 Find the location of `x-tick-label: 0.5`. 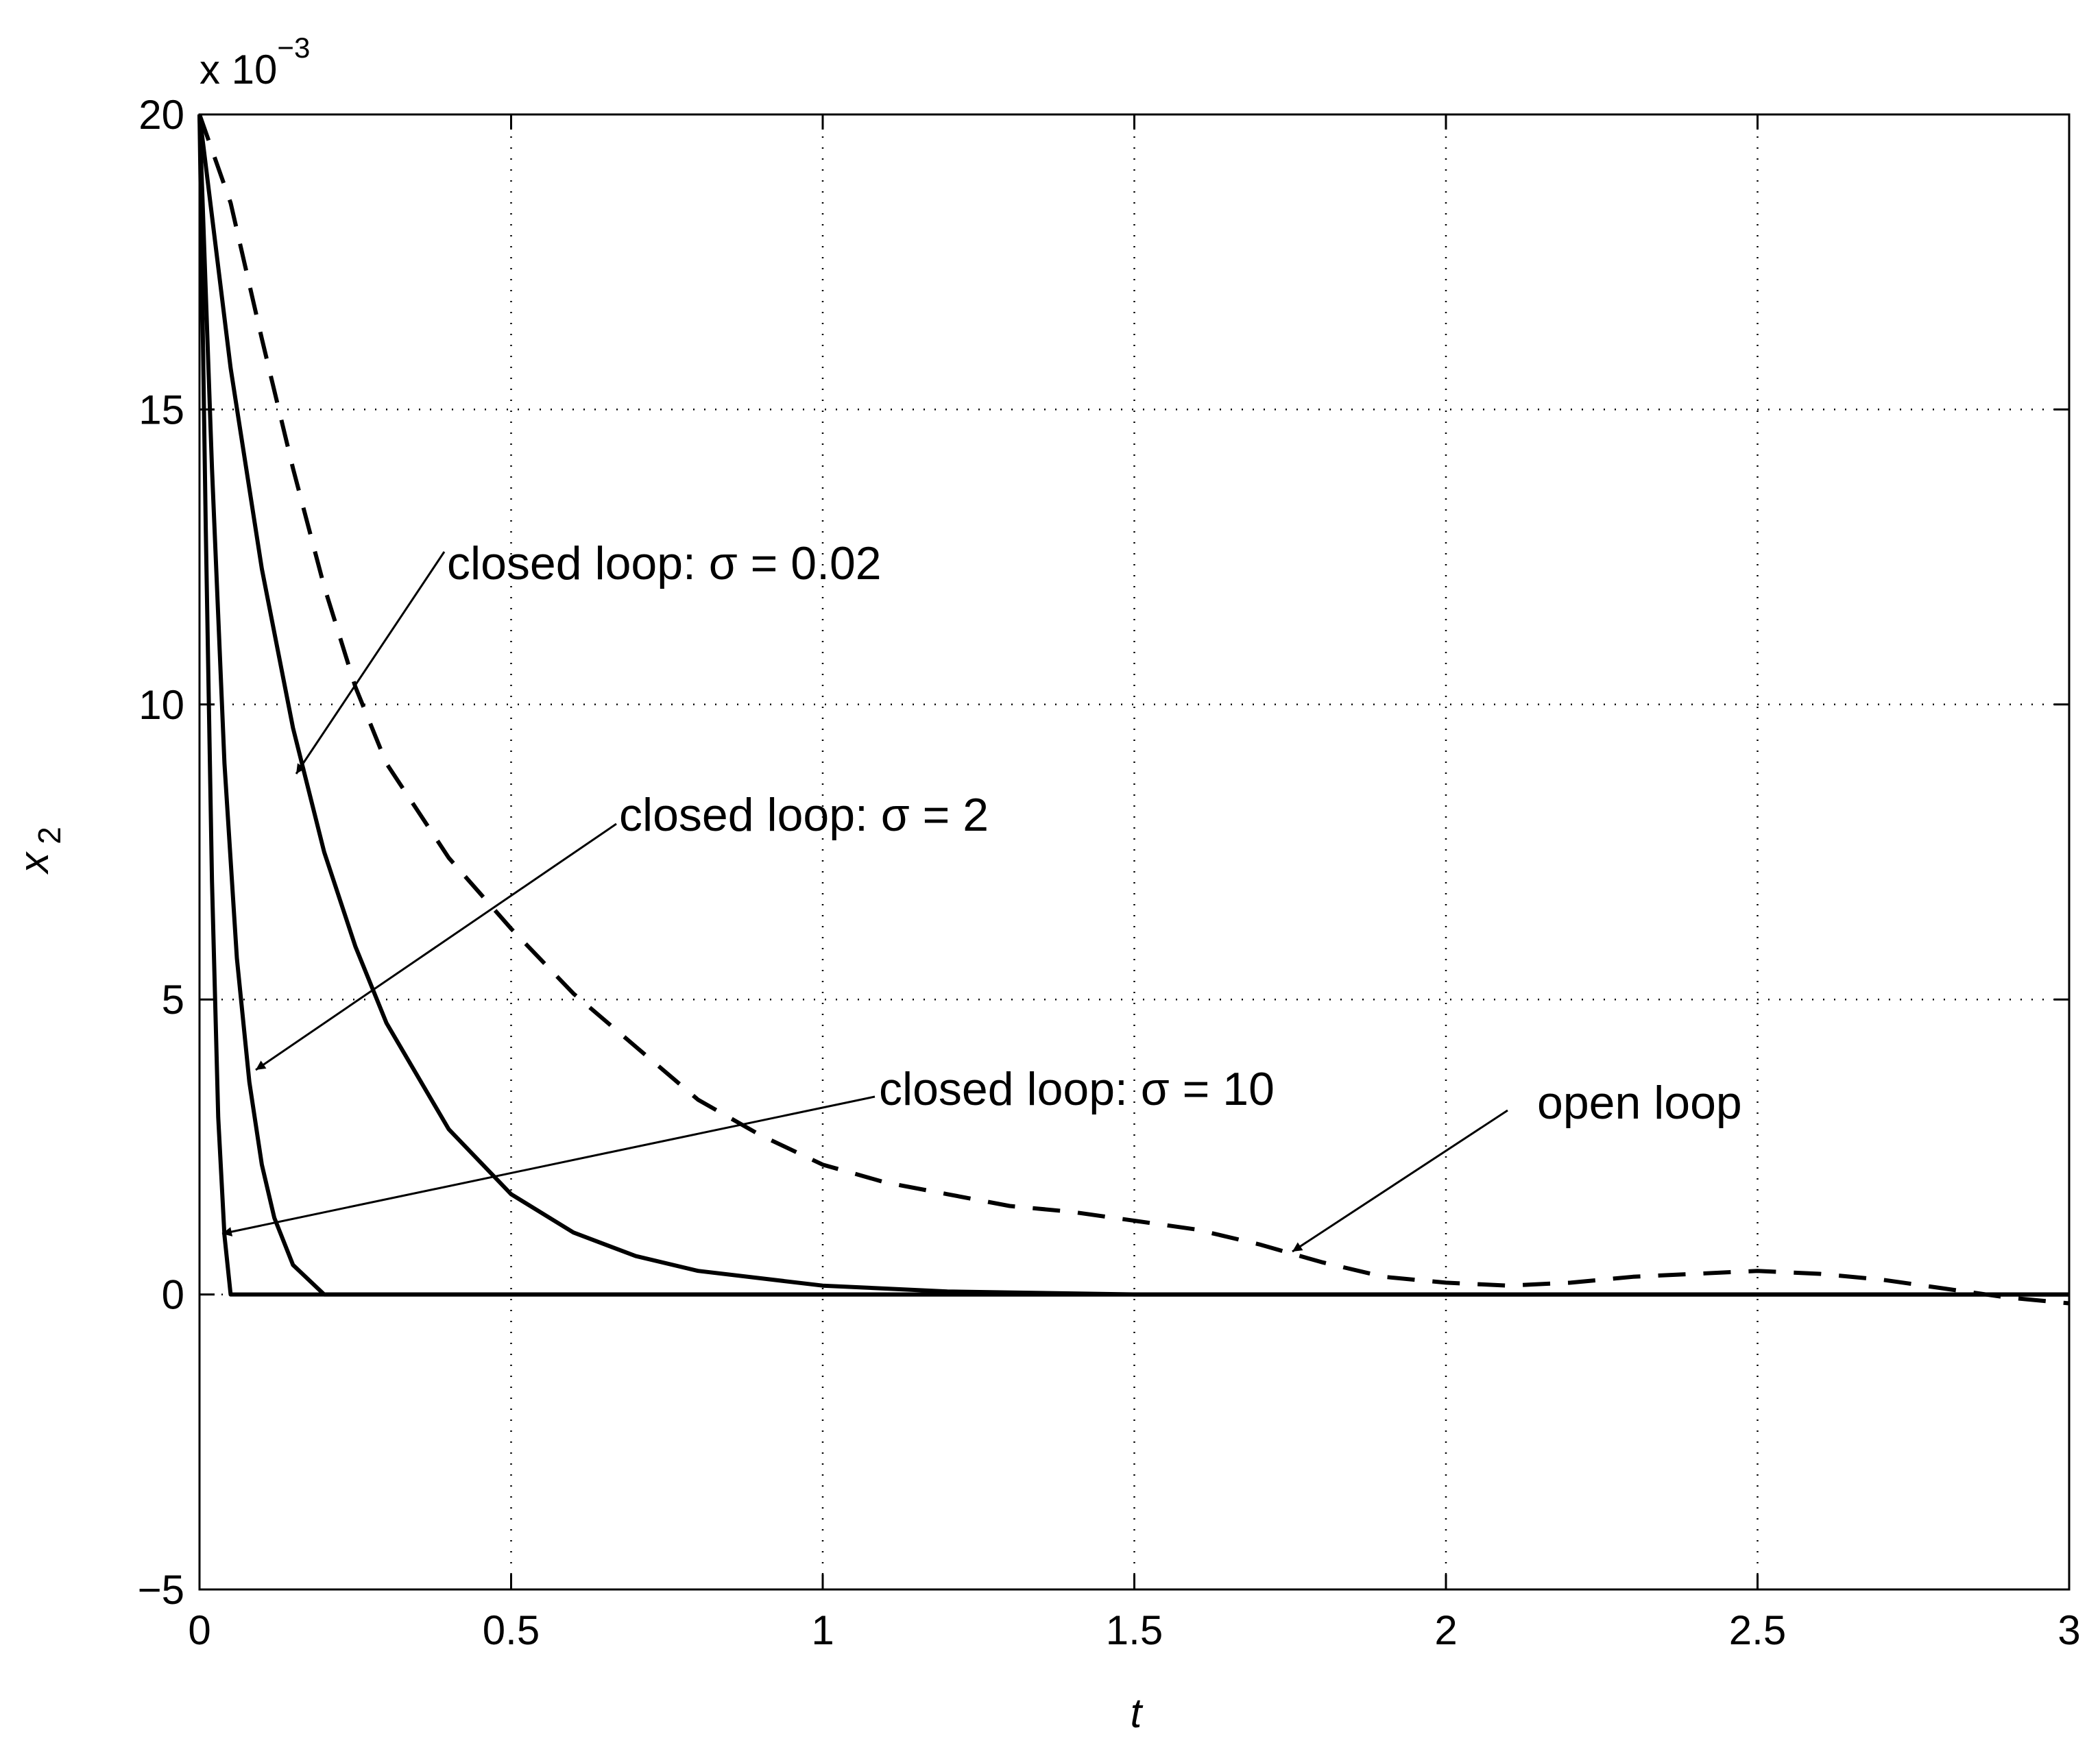

x-tick-label: 0.5 is located at coordinates (511, 1630).